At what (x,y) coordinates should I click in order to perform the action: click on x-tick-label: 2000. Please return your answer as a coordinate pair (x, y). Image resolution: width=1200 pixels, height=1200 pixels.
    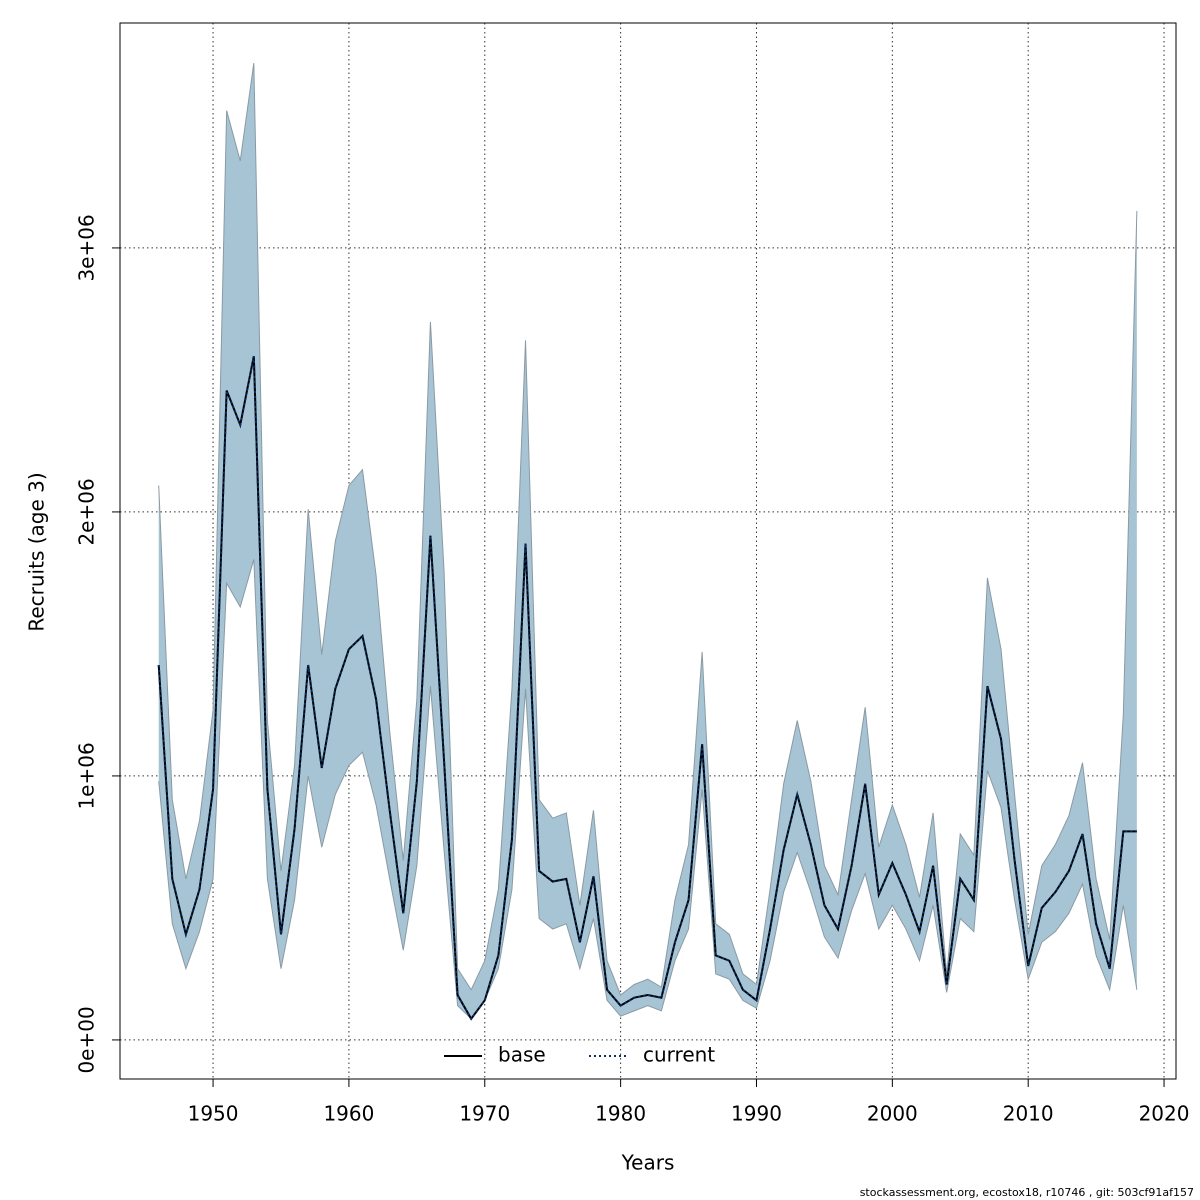
    Looking at the image, I should click on (892, 1114).